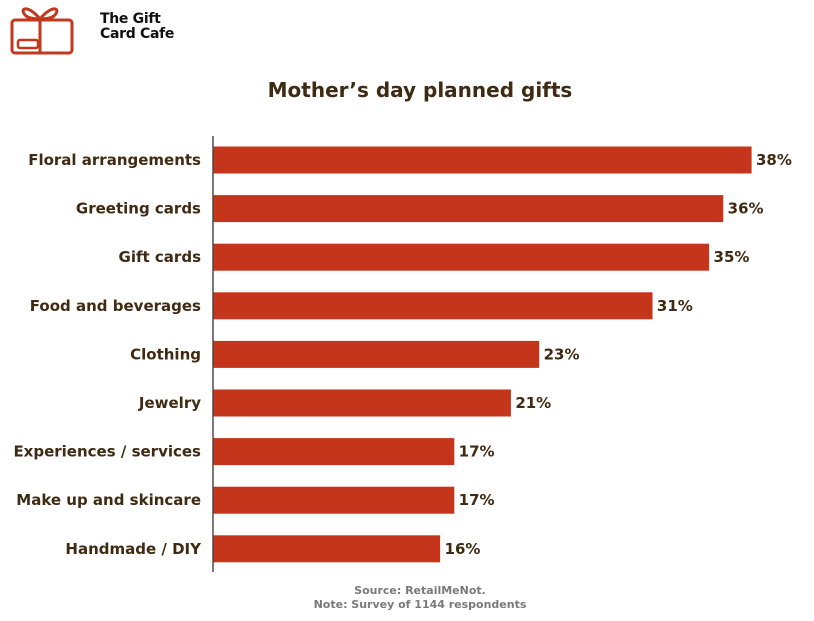  Describe the element at coordinates (107, 452) in the screenshot. I see `category-label: Experiences / services` at that location.